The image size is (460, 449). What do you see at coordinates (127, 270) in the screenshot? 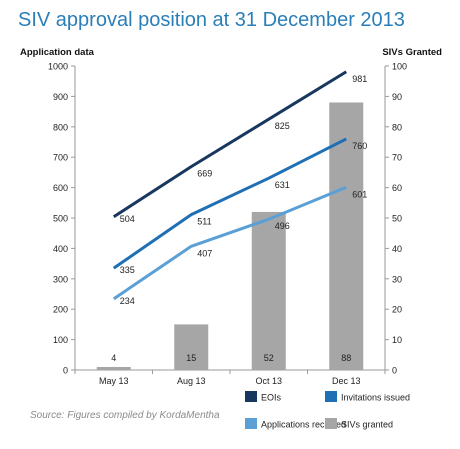
I see `line-data-label: 335` at bounding box center [127, 270].